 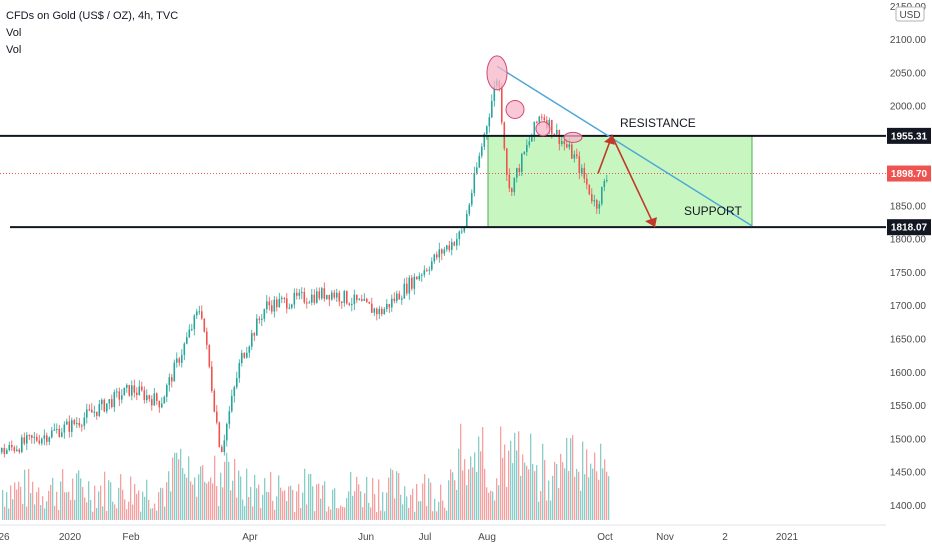 What do you see at coordinates (651, 222) in the screenshot?
I see `arrow-head-down` at bounding box center [651, 222].